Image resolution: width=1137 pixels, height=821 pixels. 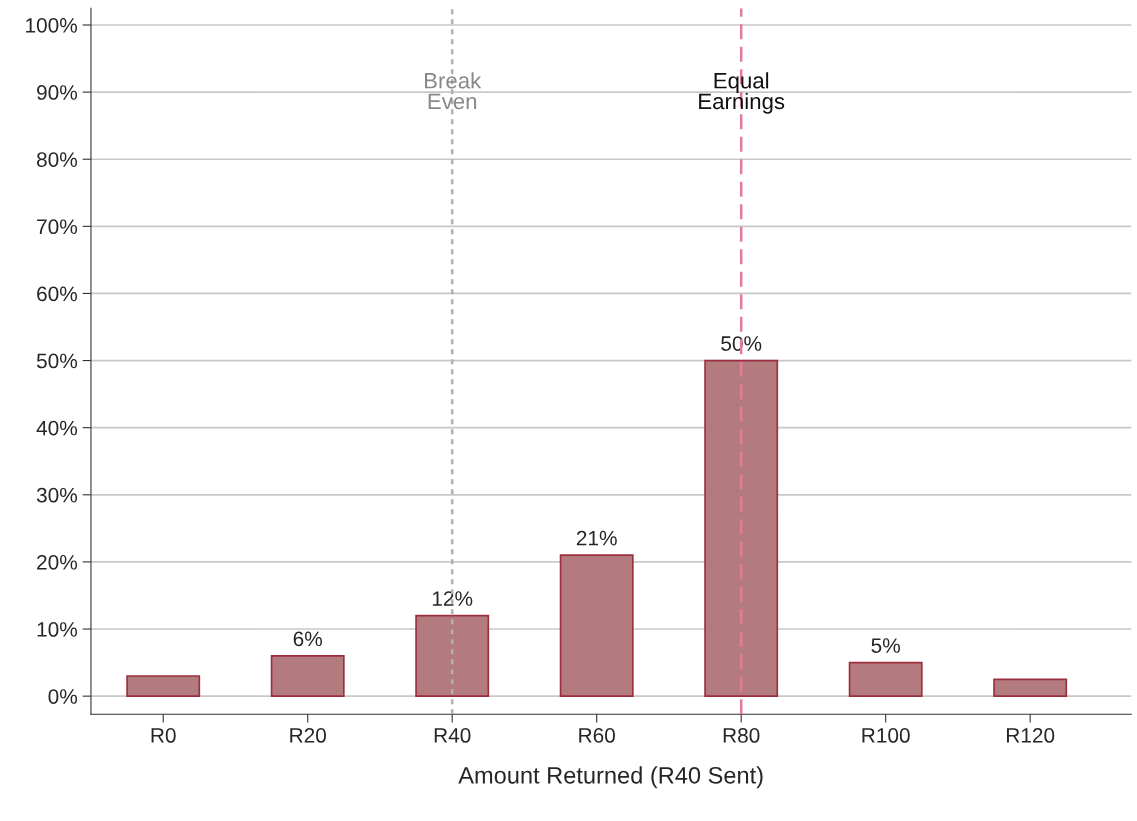 I want to click on x-tick-label: R100, so click(x=886, y=735).